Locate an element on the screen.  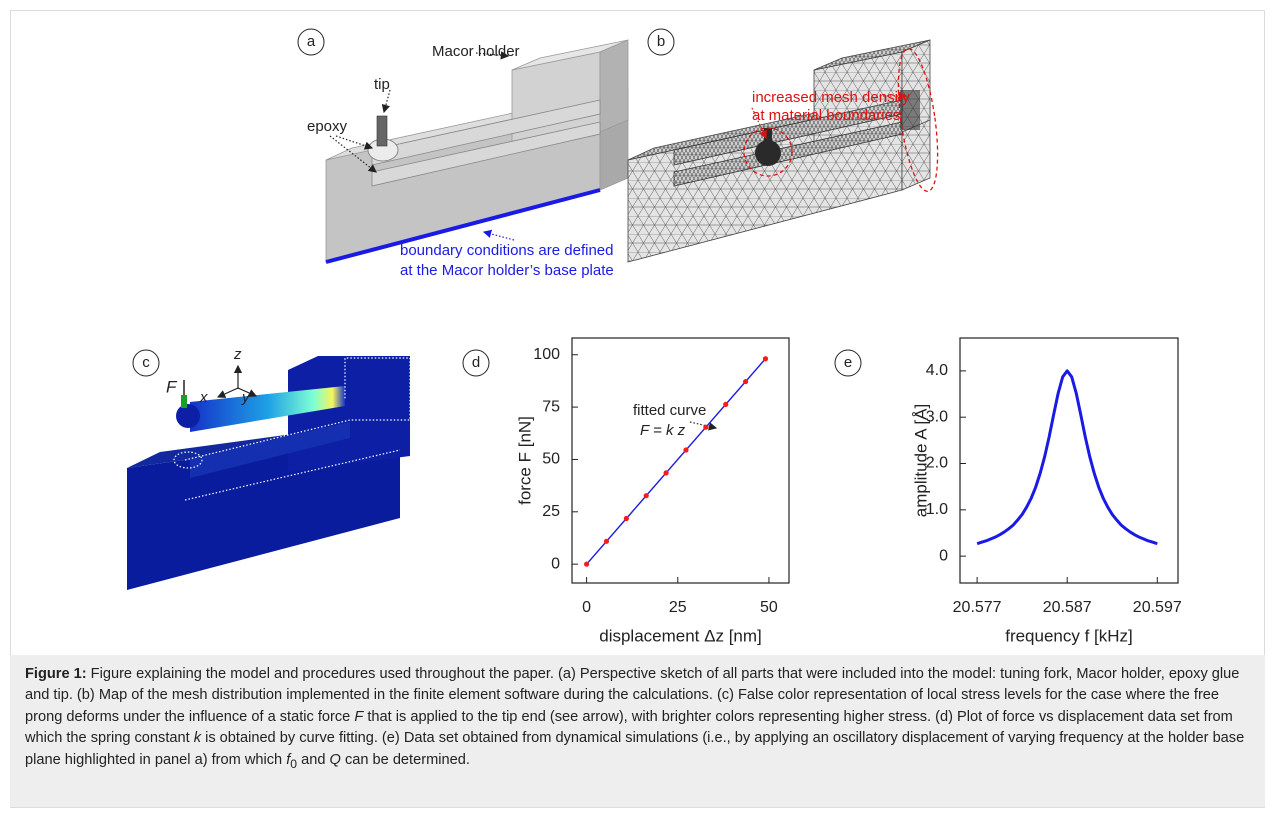
axis-name: z is located at coordinates (237, 354).